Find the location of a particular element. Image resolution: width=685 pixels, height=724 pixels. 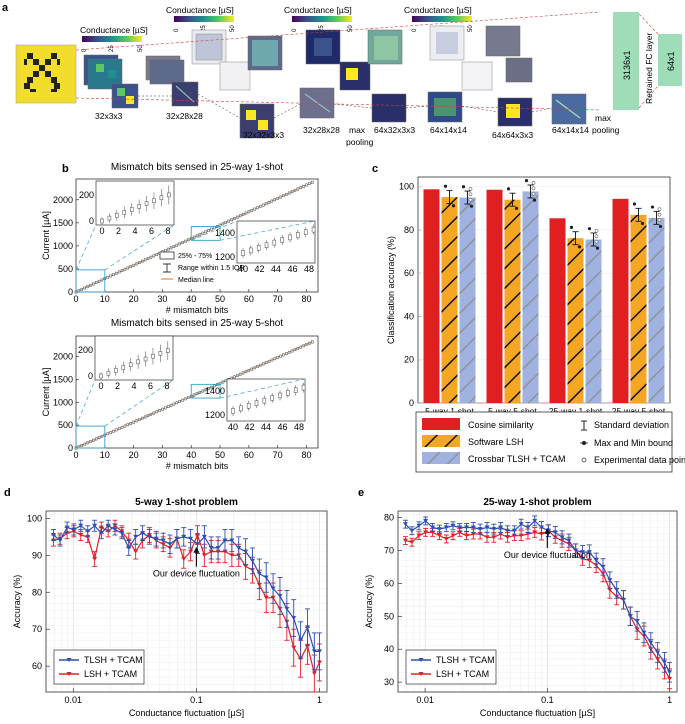

panel-b-legend-range: Range within 1.5 IQR is located at coordinates (211, 268).